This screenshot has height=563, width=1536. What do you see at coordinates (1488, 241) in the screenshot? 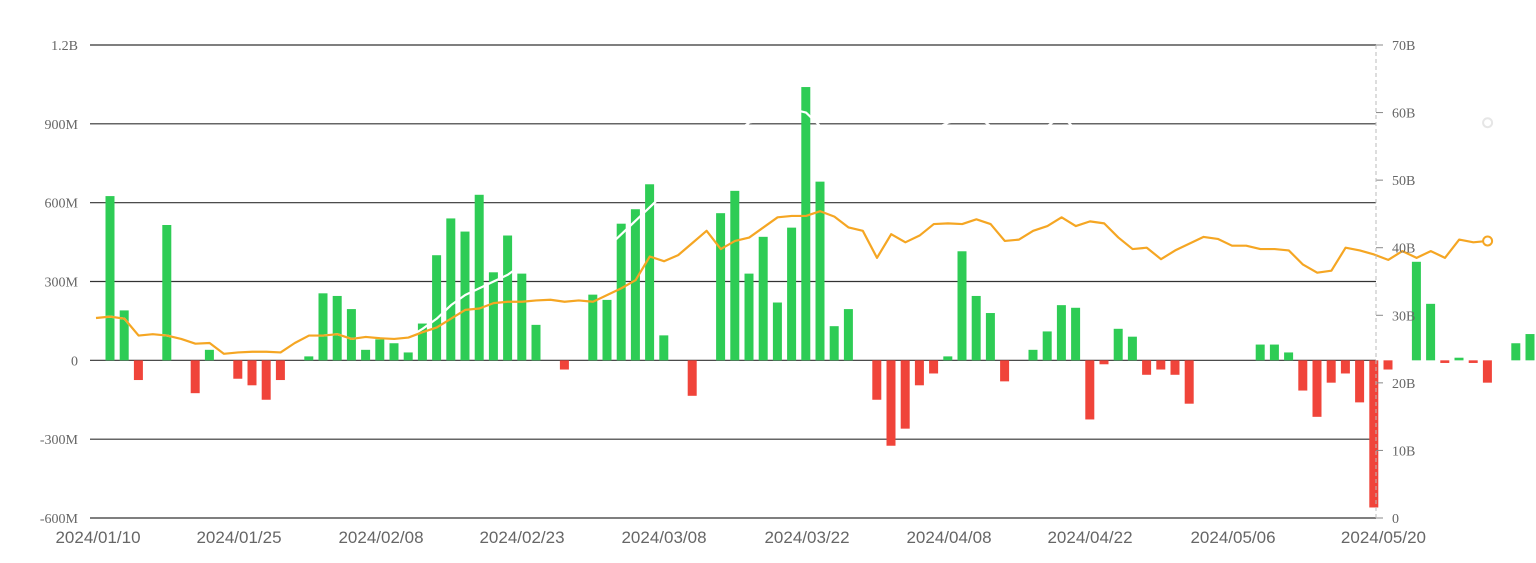
I see `orange-line-end-marker` at bounding box center [1488, 241].